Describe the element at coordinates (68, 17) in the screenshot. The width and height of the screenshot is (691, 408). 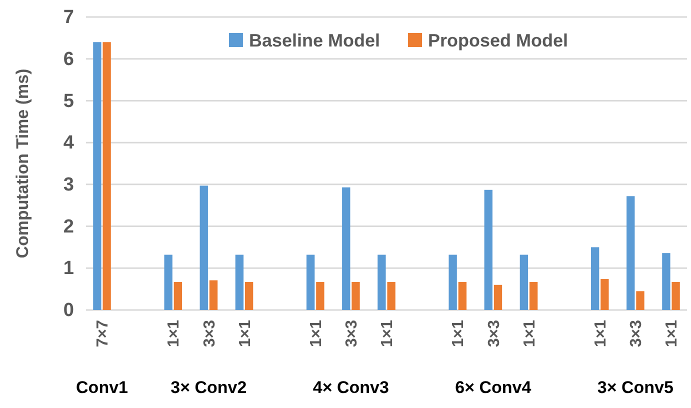
I see `y-tick-label: 7` at that location.